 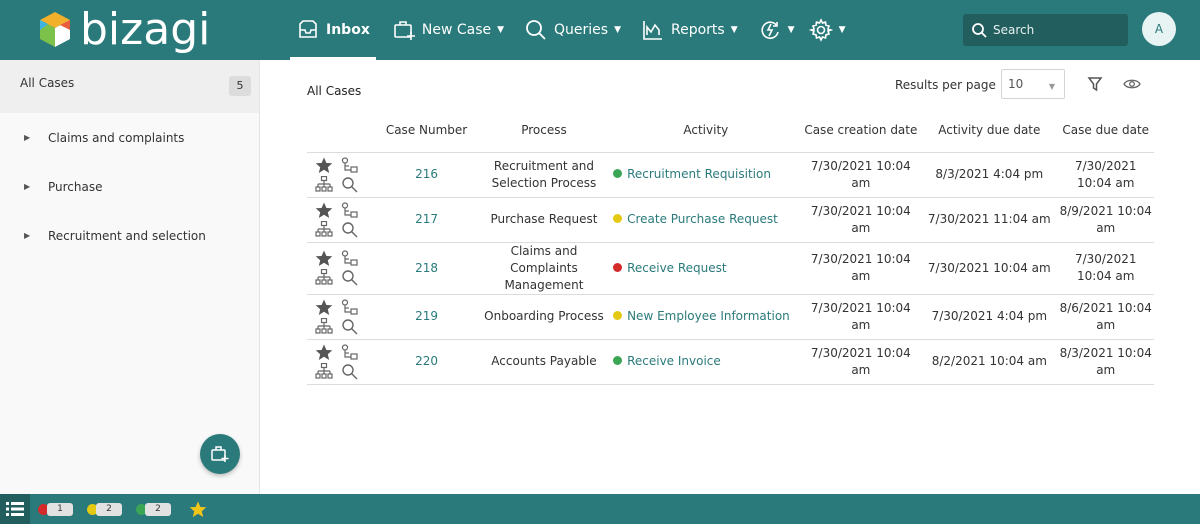 What do you see at coordinates (989, 175) in the screenshot?
I see `activity-due-date-cell: 8/3/2021 4:04 pm` at bounding box center [989, 175].